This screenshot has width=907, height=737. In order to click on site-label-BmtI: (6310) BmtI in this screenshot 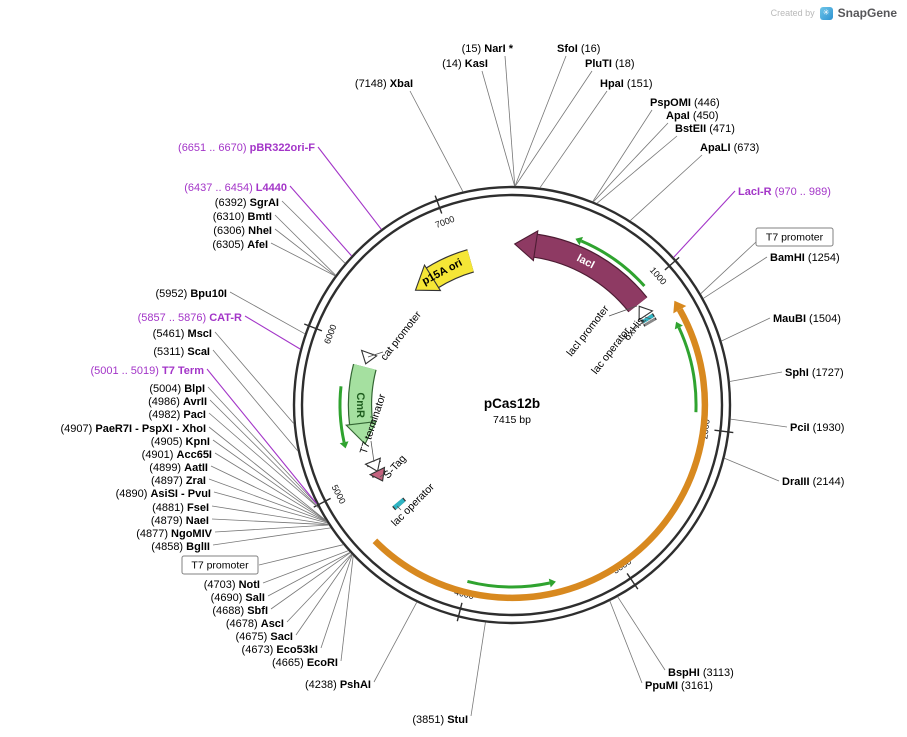, I will do `click(242, 217)`.